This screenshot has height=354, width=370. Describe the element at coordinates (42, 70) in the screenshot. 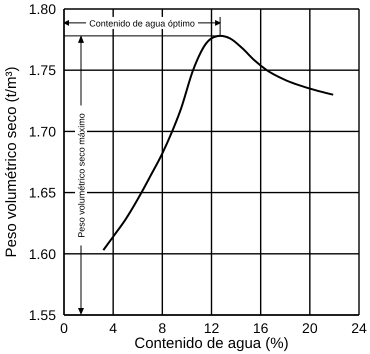

I see `y-tick-label: 1.75` at that location.